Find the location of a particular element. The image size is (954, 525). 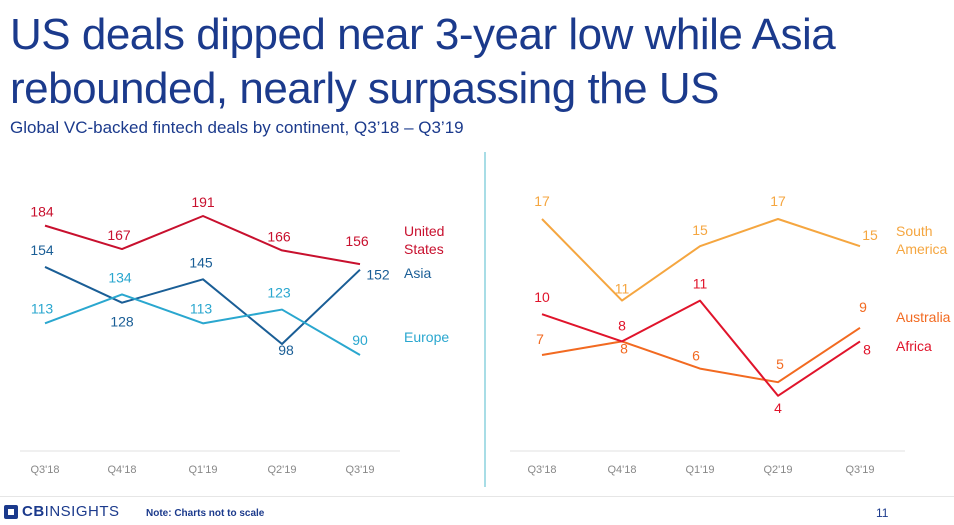

series-line-europe is located at coordinates (202, 324).